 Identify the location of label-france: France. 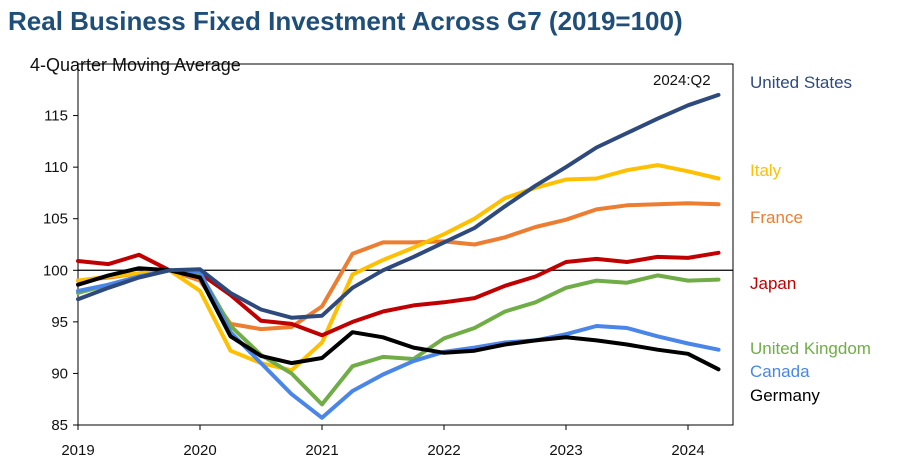
(776, 217).